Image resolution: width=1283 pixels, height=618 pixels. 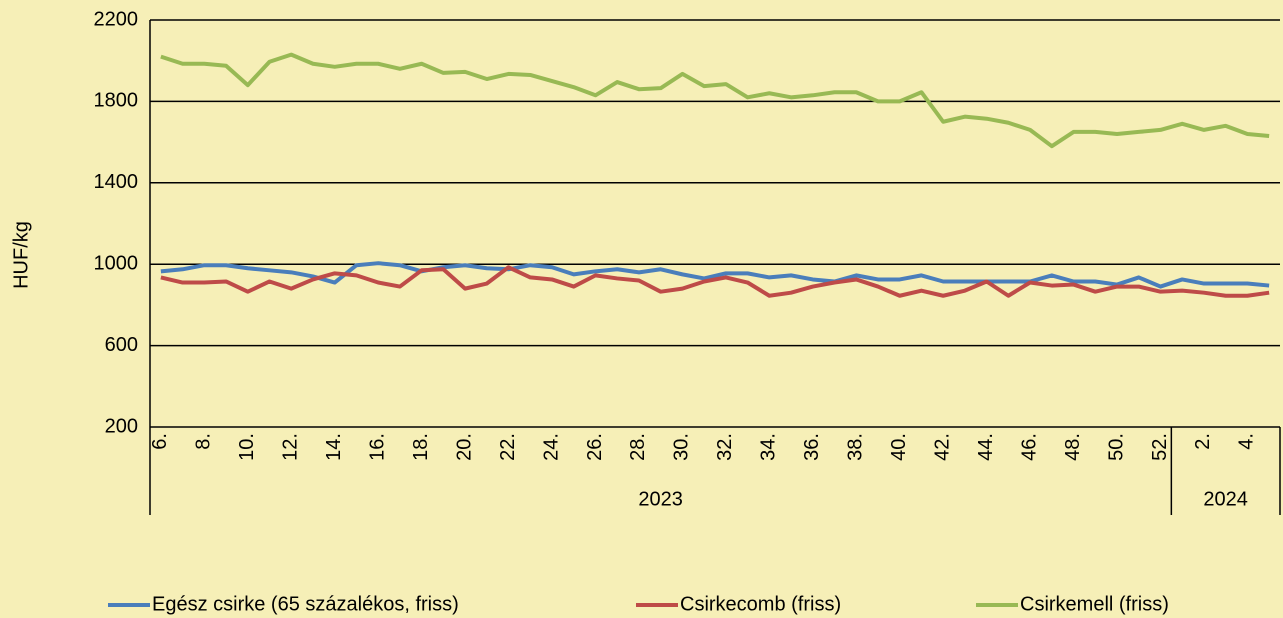 I want to click on x-tick-label: 30., so click(x=682, y=447).